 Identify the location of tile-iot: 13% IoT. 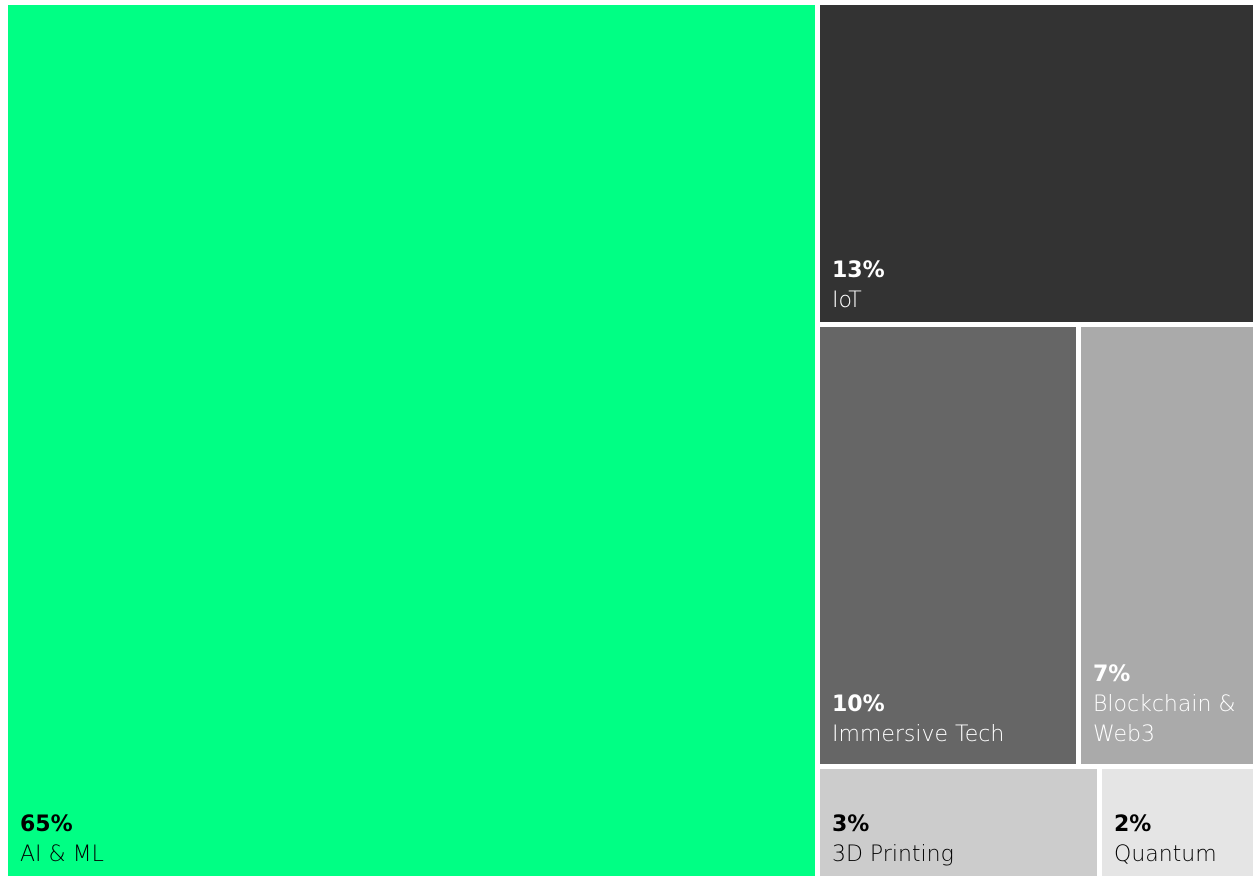
(1036, 163).